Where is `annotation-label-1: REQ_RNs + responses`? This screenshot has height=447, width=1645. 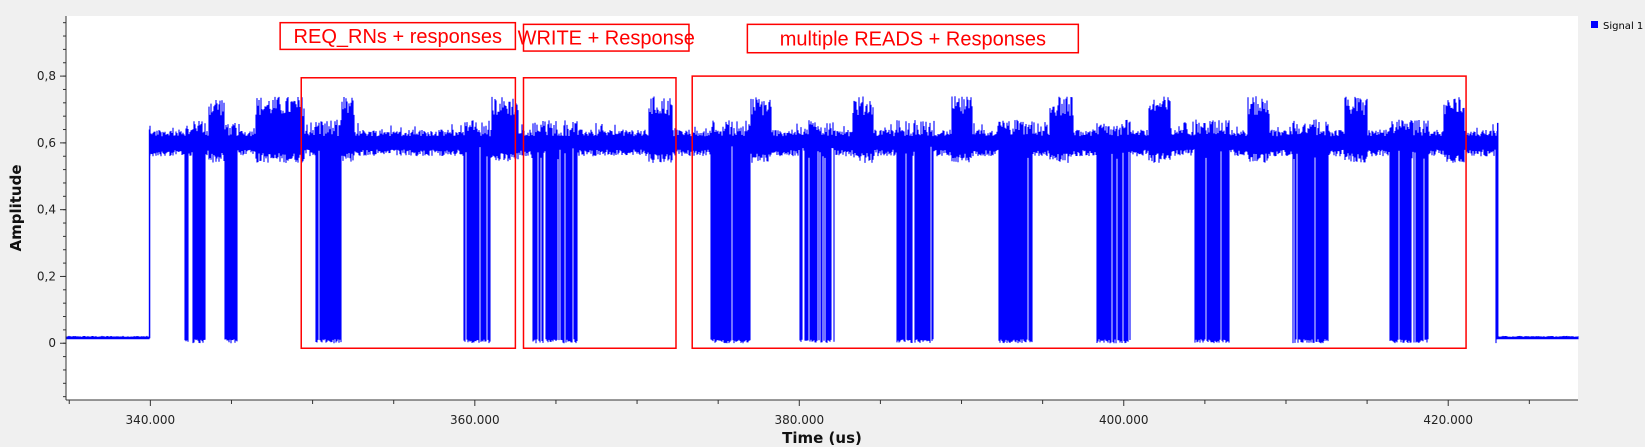 annotation-label-1: REQ_RNs + responses is located at coordinates (398, 37).